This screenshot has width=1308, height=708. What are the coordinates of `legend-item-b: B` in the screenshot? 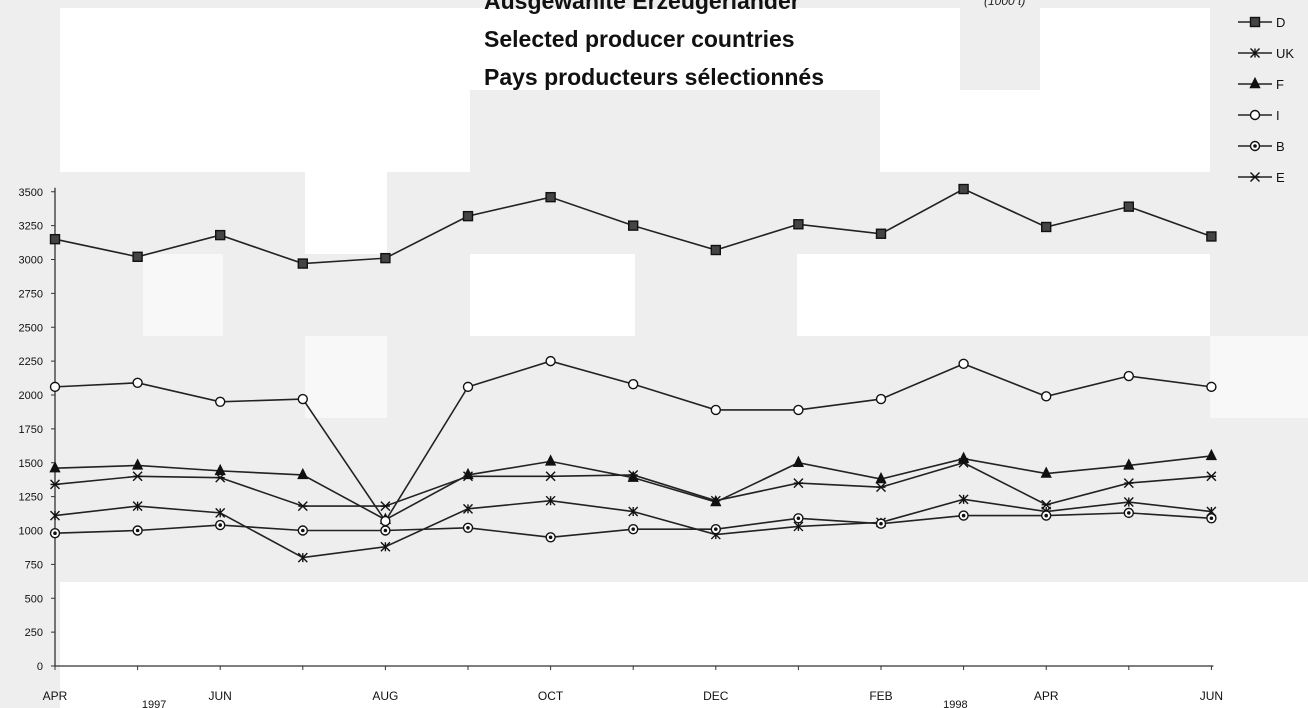 It's located at (1261, 146).